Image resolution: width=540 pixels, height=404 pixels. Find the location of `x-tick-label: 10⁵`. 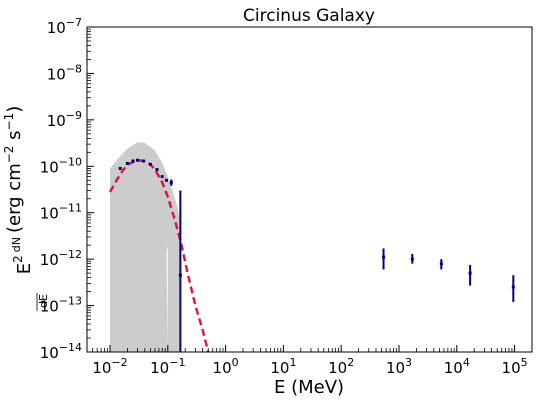

x-tick-label: 10⁵ is located at coordinates (515, 366).